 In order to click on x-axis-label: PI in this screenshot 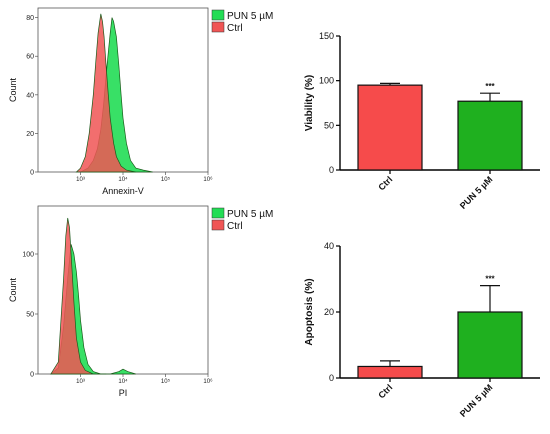, I will do `click(123, 393)`.